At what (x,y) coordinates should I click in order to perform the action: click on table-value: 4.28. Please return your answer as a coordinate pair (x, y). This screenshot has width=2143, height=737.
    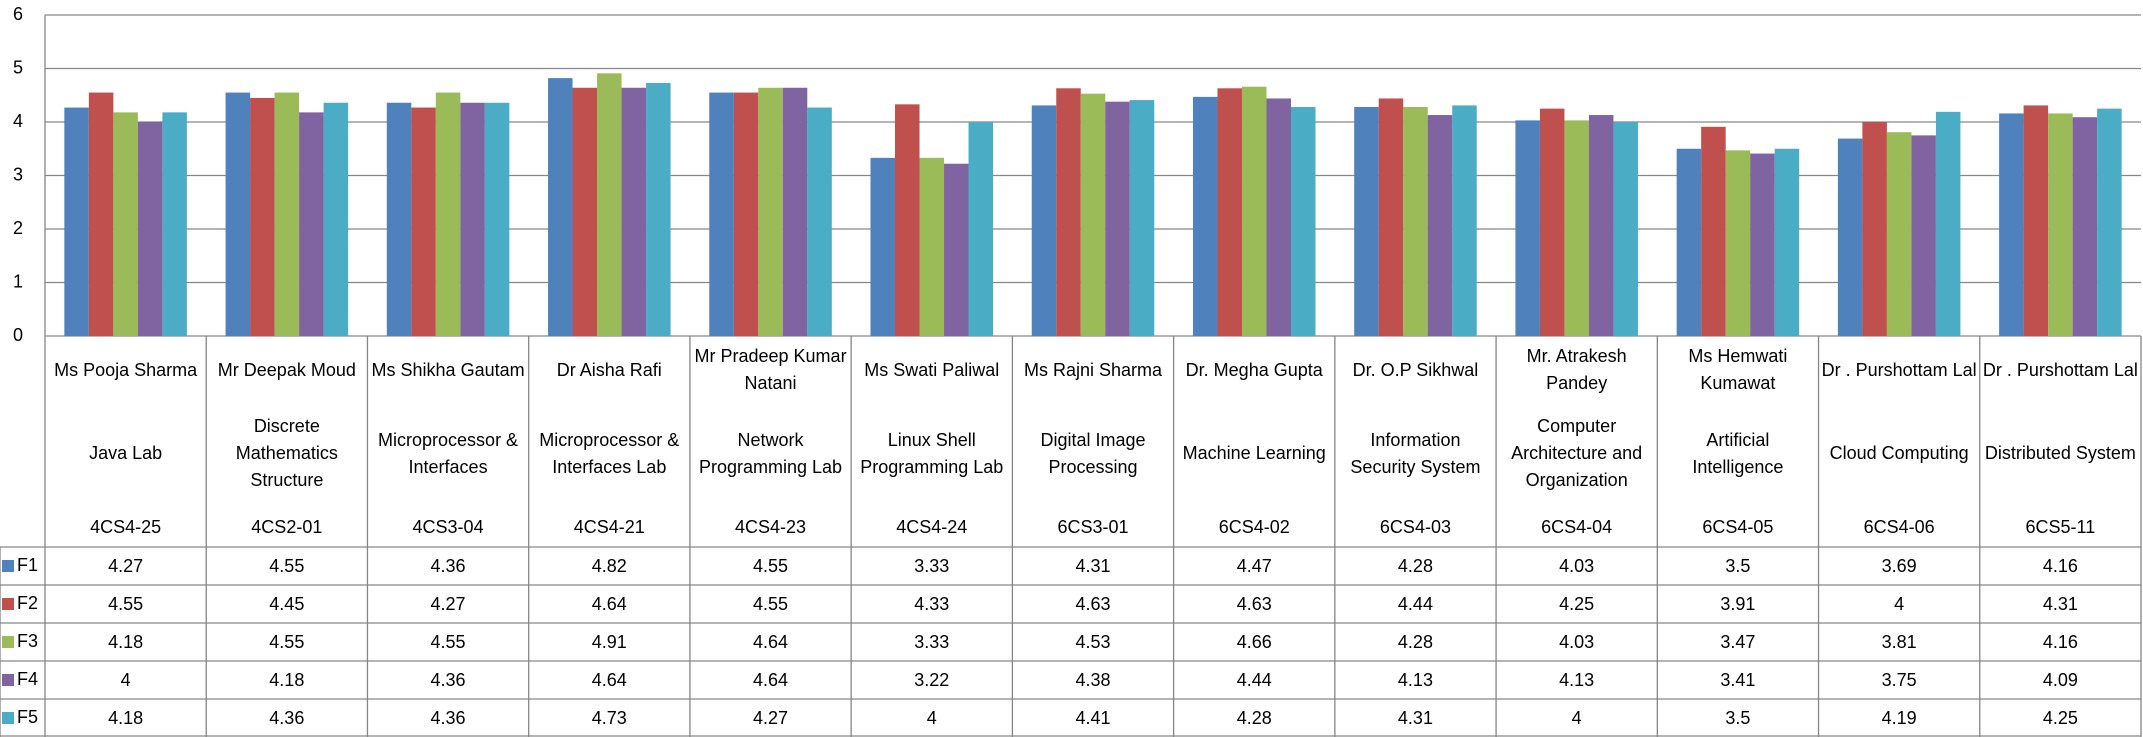
    Looking at the image, I should click on (1415, 641).